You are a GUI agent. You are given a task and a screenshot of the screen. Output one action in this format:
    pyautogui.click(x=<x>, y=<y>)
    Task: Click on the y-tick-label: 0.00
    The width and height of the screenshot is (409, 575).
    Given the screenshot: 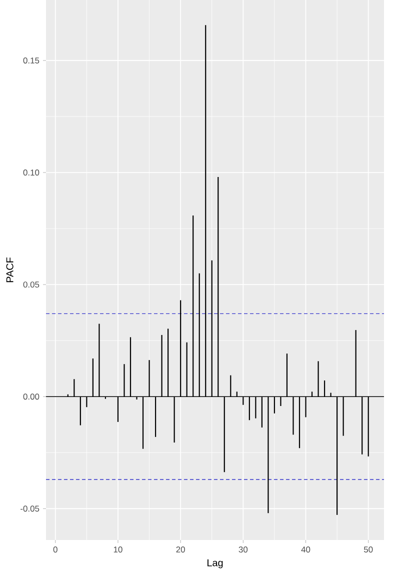 What is the action you would take?
    pyautogui.click(x=31, y=397)
    